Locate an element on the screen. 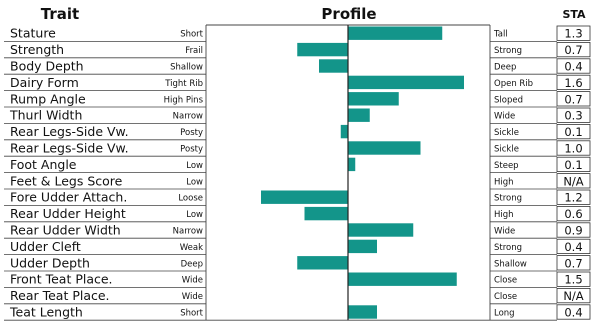 This screenshot has height=329, width=606. trait-name: Feet & Legs Score is located at coordinates (66, 180).